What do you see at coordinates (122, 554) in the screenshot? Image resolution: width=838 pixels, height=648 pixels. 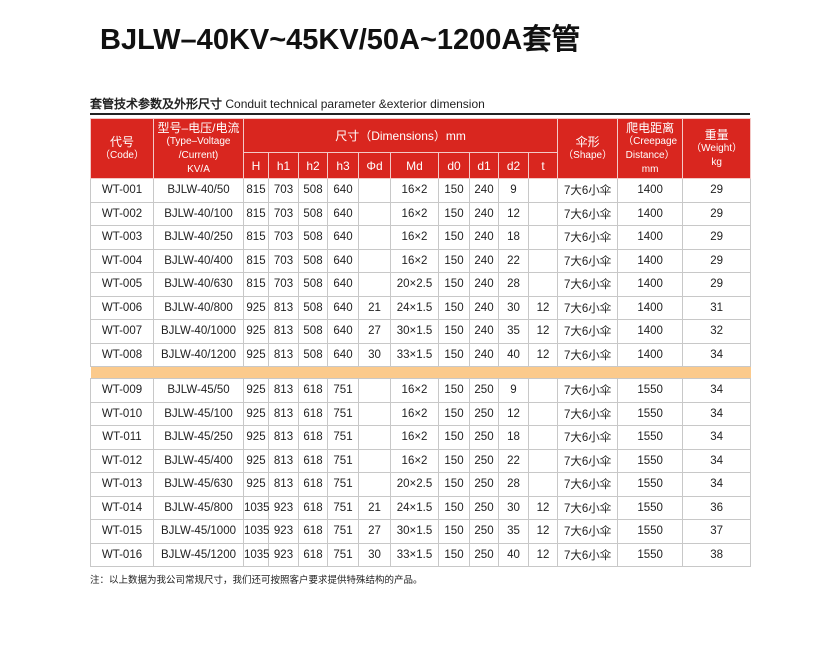 I see `cell: WT-016` at bounding box center [122, 554].